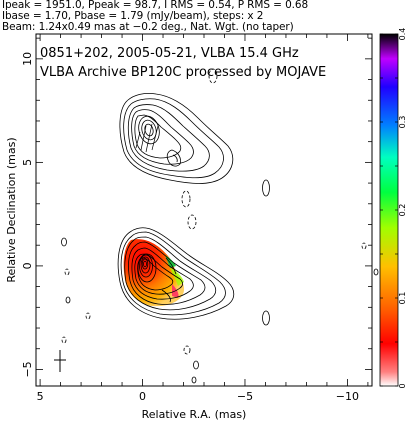  Describe the element at coordinates (169, 53) in the screenshot. I see `chart-title-line-1: 0851+202, 2005-05-21, VLBA 15.4 GHz` at that location.